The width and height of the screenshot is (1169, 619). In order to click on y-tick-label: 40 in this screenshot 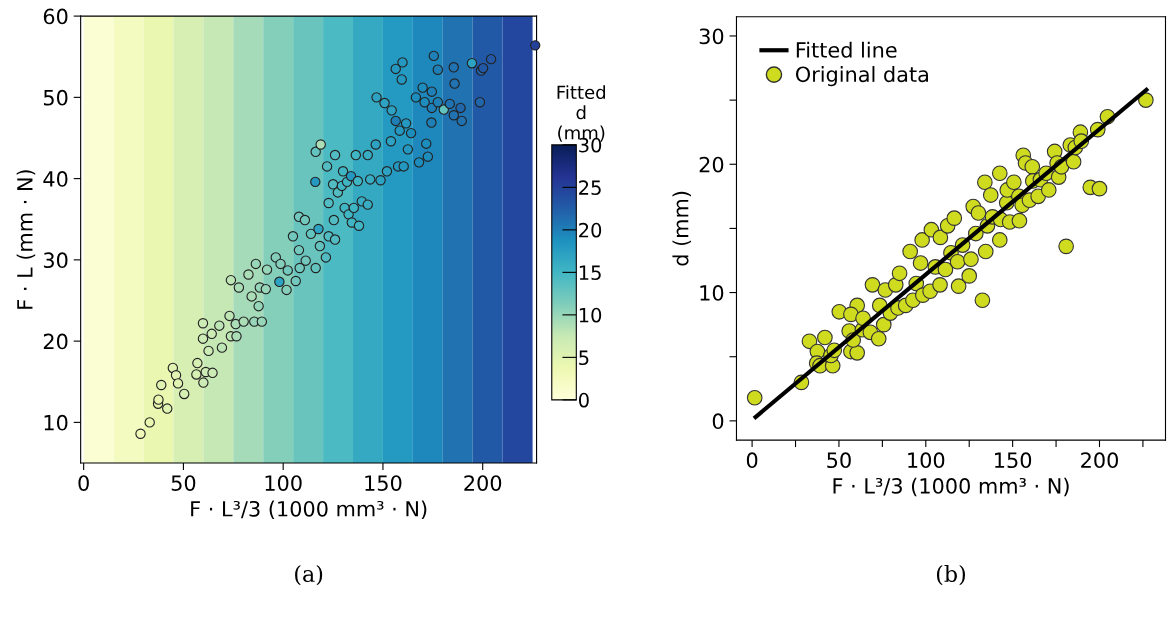, I will do `click(55, 179)`.